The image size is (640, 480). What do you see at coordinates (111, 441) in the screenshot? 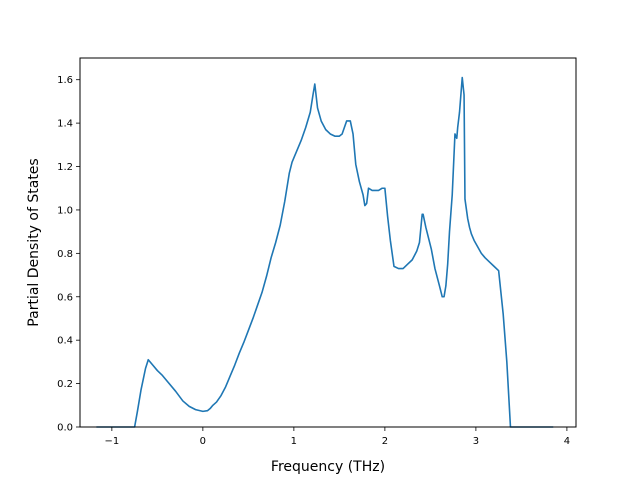
I see `x-tick-label: −1` at bounding box center [111, 441].